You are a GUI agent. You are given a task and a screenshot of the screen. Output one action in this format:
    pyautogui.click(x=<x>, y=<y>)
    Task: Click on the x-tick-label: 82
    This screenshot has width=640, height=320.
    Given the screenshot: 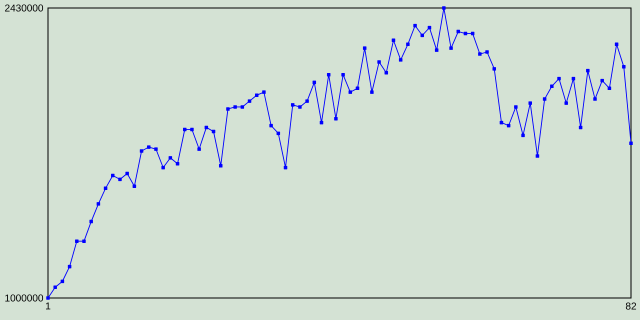 What is the action you would take?
    pyautogui.click(x=631, y=306)
    